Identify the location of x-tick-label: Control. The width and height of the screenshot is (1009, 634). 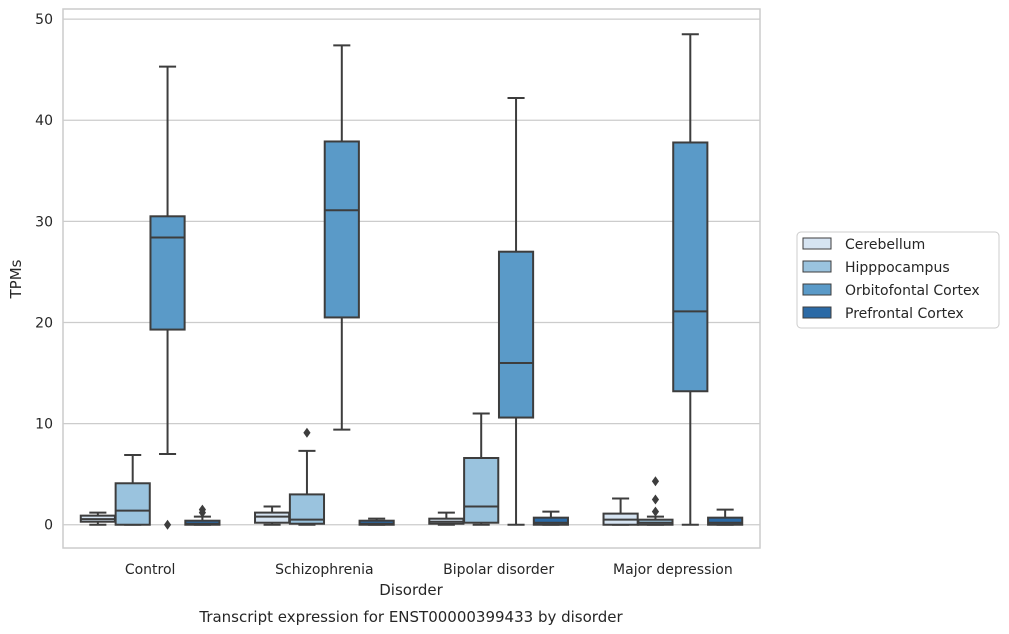
(150, 570).